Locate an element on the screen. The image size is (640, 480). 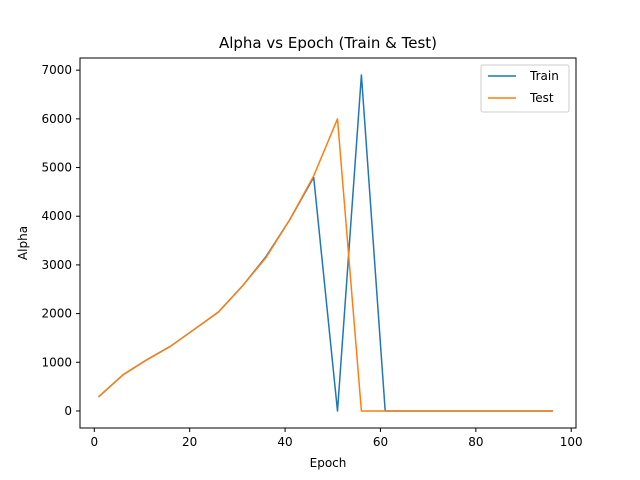
y-tick-label: 5000 is located at coordinates (56, 168).